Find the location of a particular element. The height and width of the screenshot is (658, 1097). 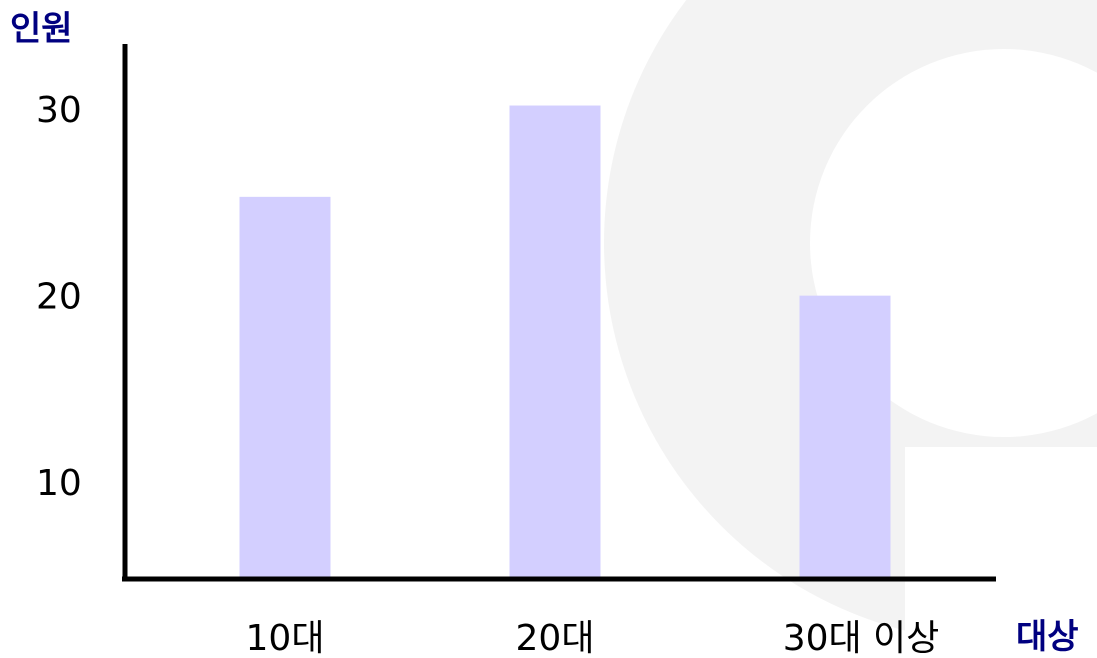

y-tick-label: 30 is located at coordinates (59, 110).